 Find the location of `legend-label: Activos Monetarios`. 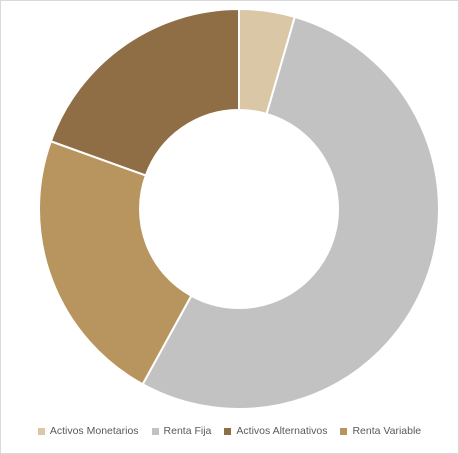

legend-label: Activos Monetarios is located at coordinates (94, 431).